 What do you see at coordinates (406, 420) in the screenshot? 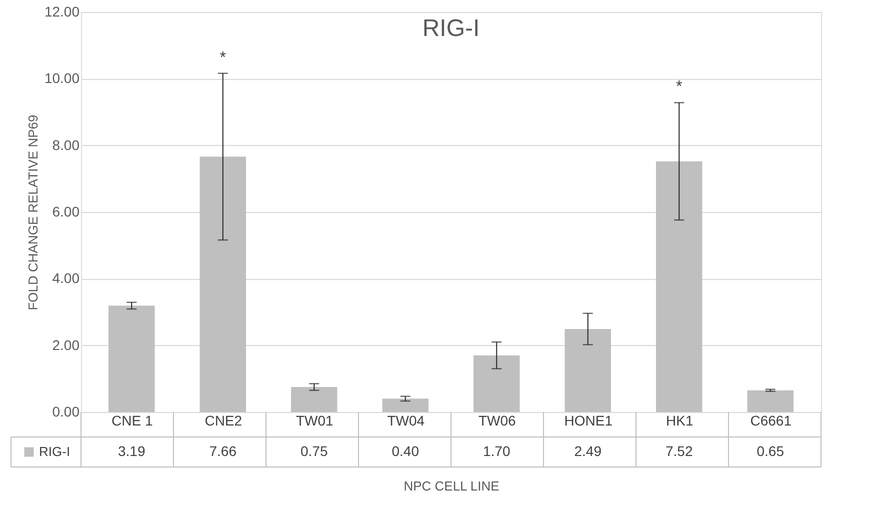
I see `x-tick-label: TW04` at bounding box center [406, 420].